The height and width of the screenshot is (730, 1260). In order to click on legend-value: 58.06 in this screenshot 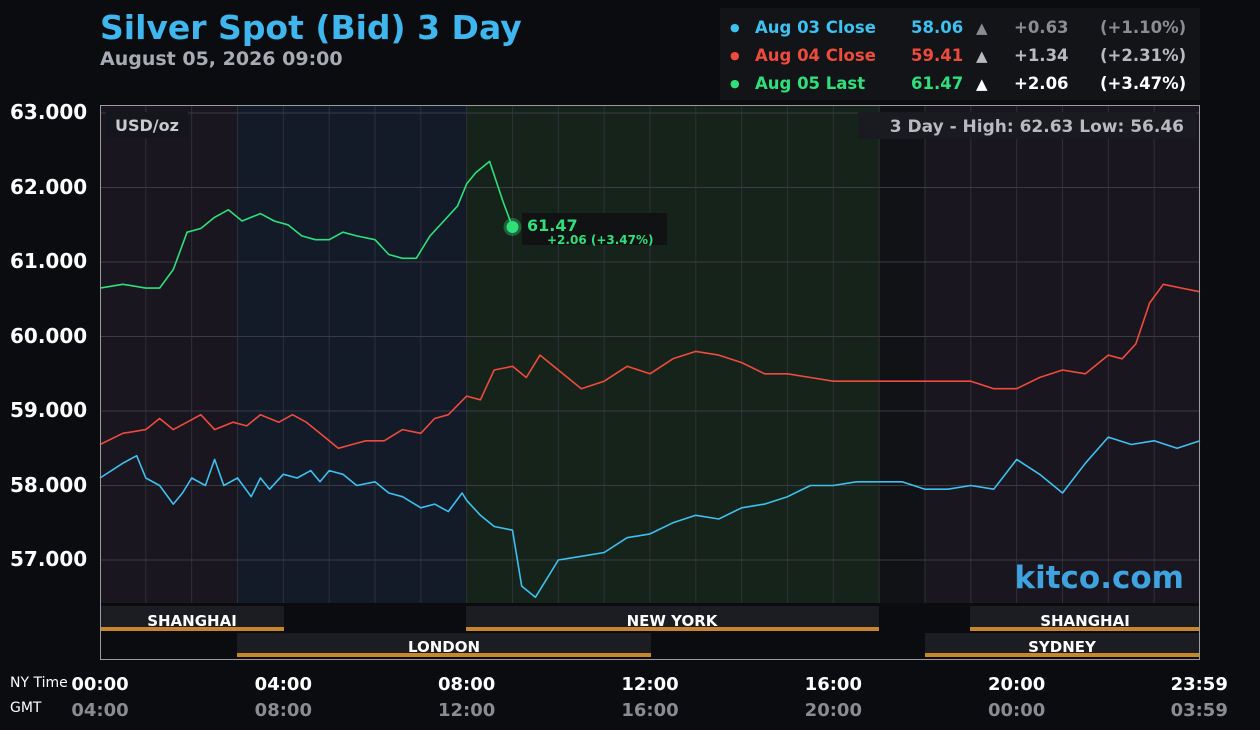, I will do `click(937, 27)`.